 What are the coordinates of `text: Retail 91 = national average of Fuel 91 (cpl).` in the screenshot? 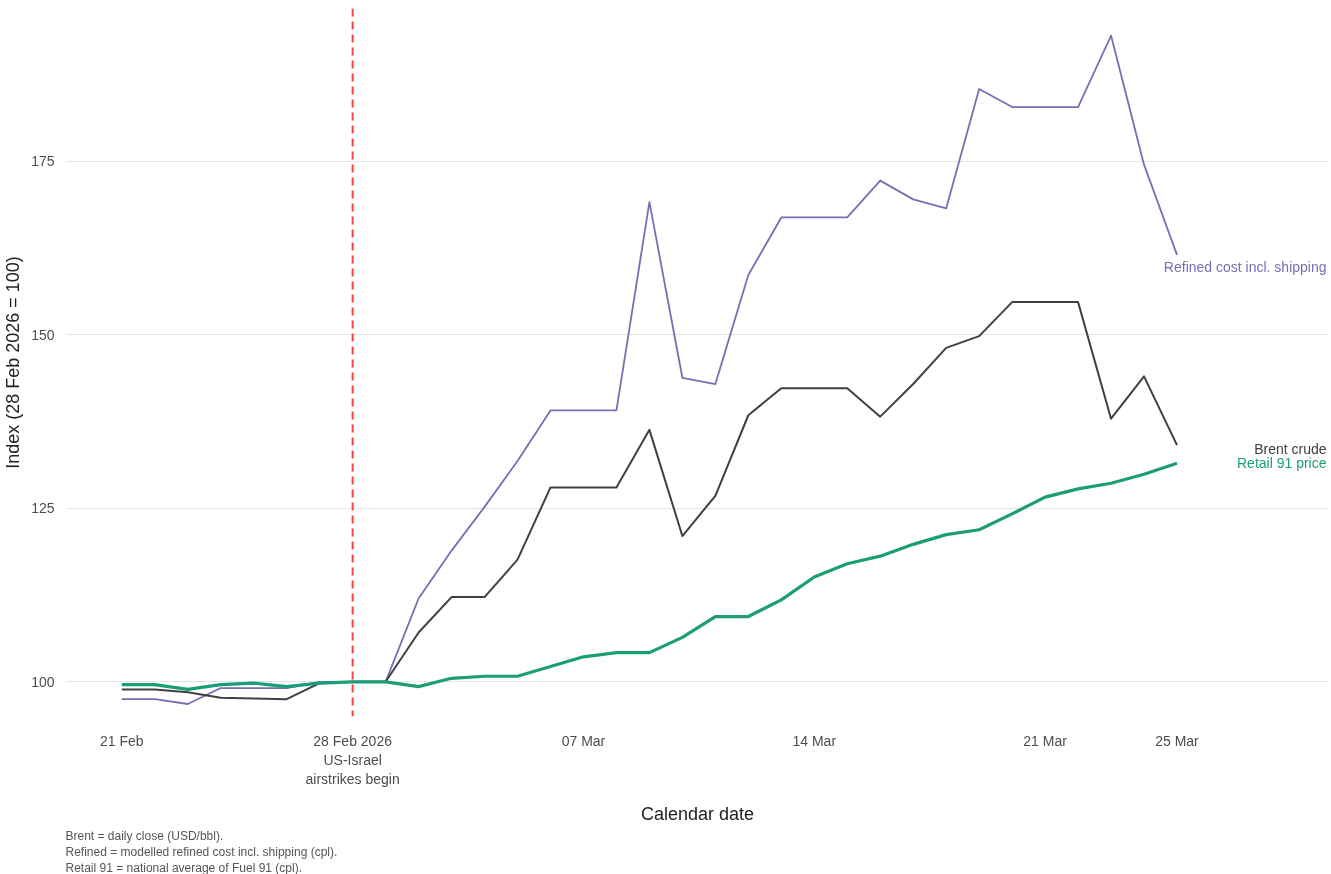 It's located at (183, 867).